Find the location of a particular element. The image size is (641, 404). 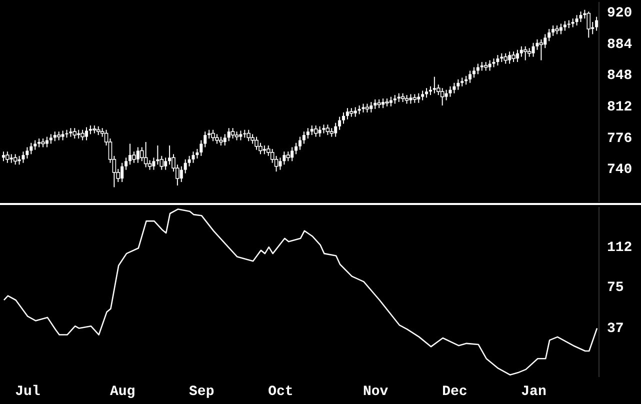

y-tick-label: 848 is located at coordinates (619, 76).